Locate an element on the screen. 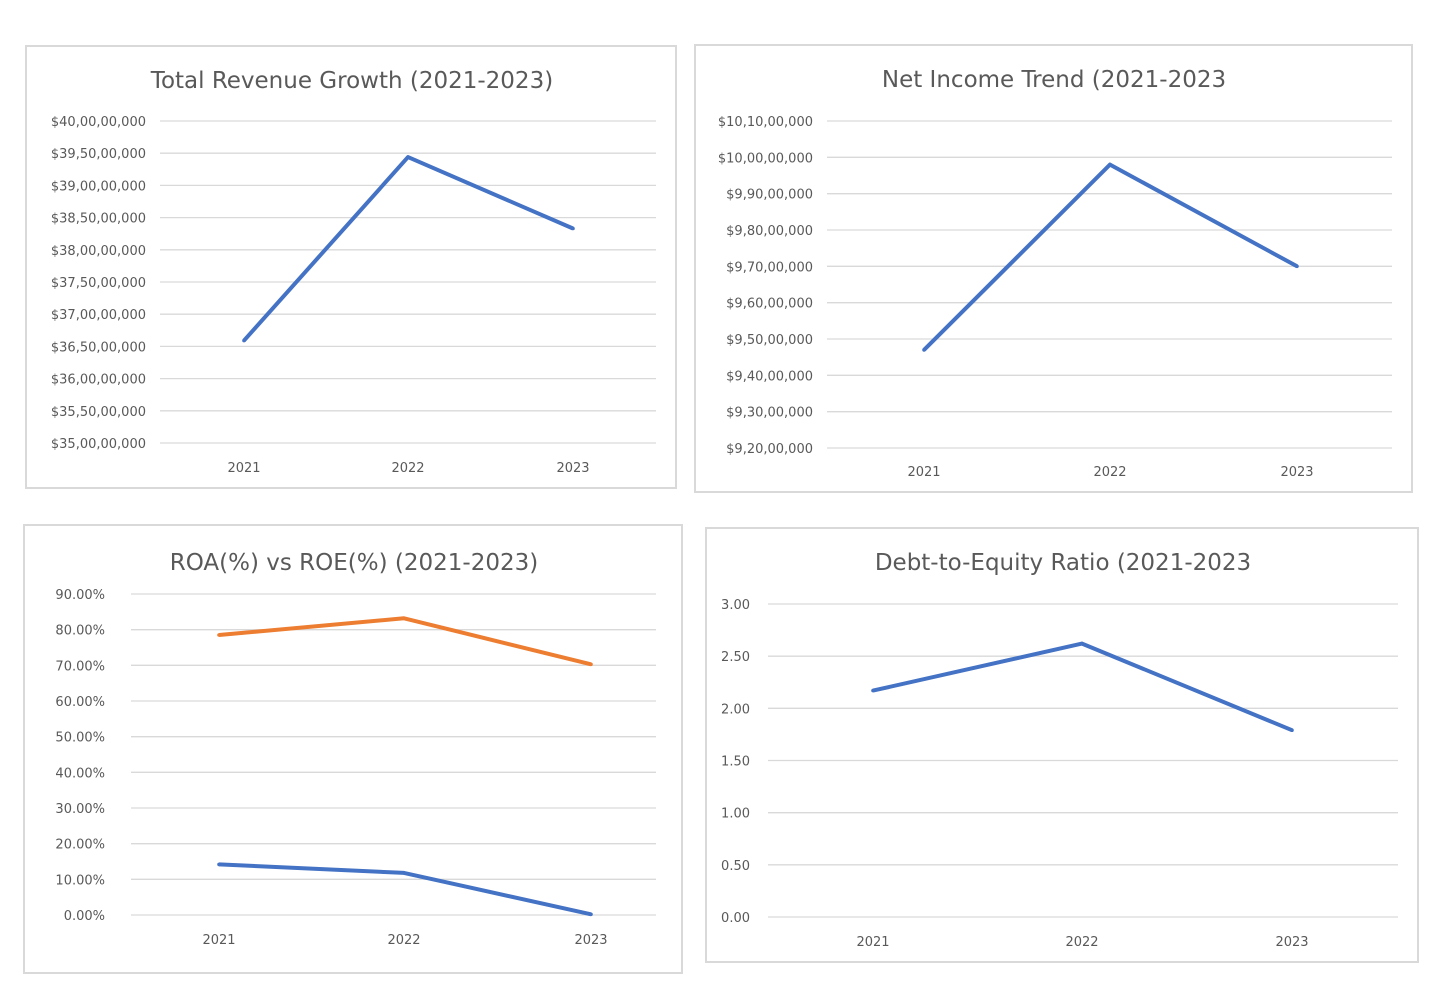 This screenshot has width=1444, height=1006. y-tick-label: 70.00% is located at coordinates (80, 666).